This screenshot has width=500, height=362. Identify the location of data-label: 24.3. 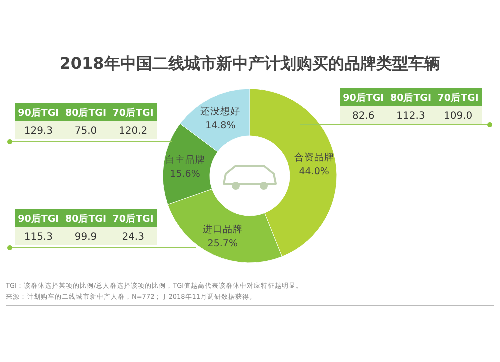
(133, 237).